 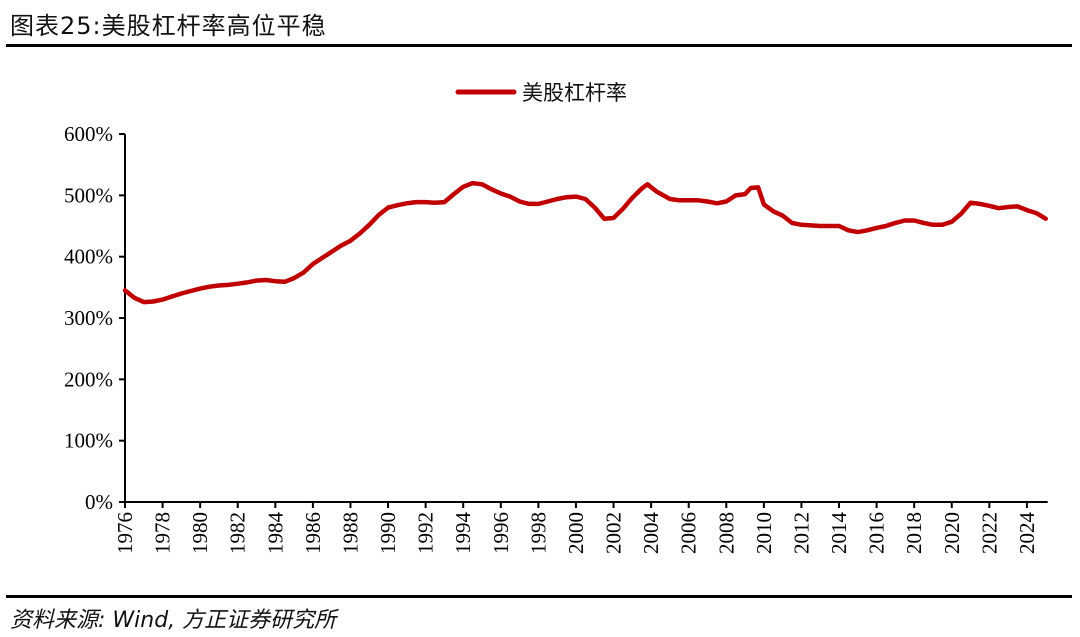 What do you see at coordinates (200, 533) in the screenshot?
I see `x-tick-label: 1980` at bounding box center [200, 533].